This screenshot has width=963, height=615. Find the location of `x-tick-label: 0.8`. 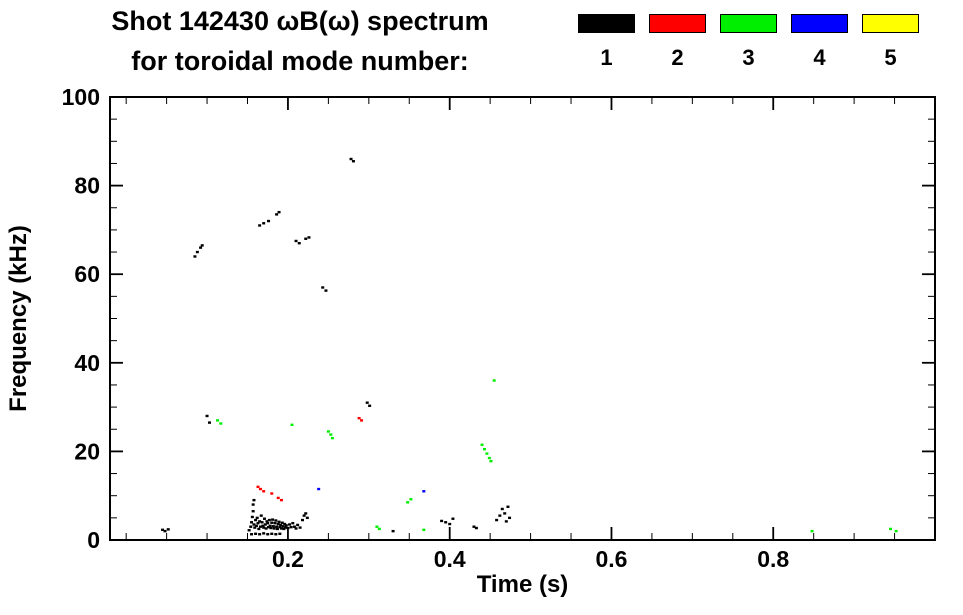

x-tick-label: 0.8 is located at coordinates (773, 559).